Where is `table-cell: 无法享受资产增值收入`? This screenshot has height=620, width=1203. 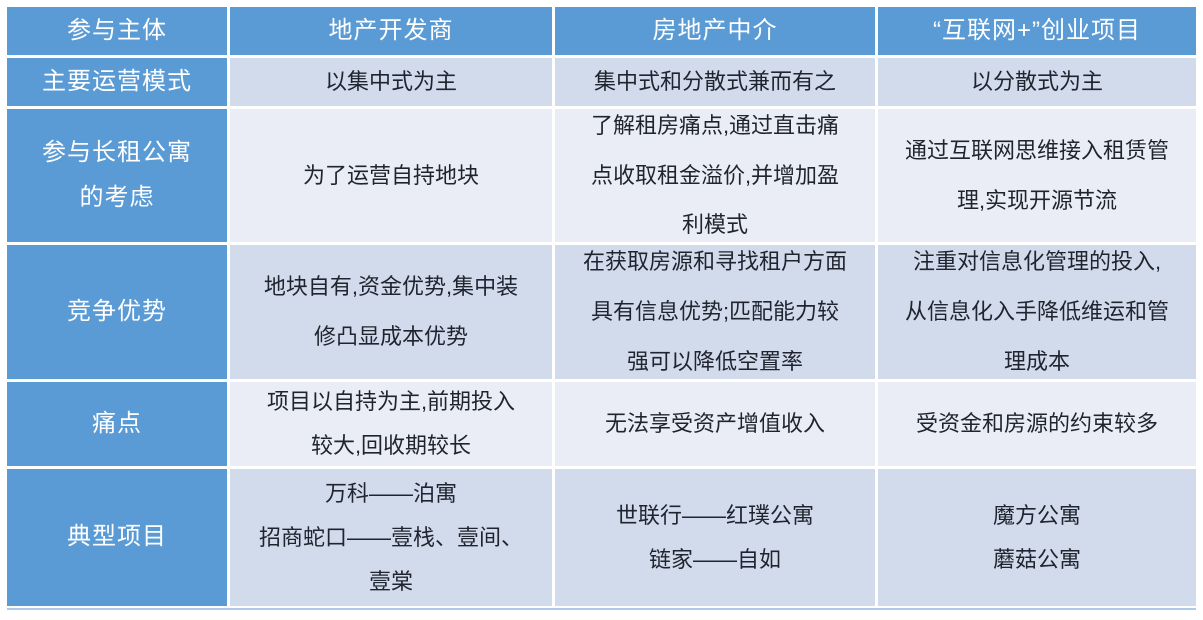 table-cell: 无法享受资产增值收入 is located at coordinates (715, 424).